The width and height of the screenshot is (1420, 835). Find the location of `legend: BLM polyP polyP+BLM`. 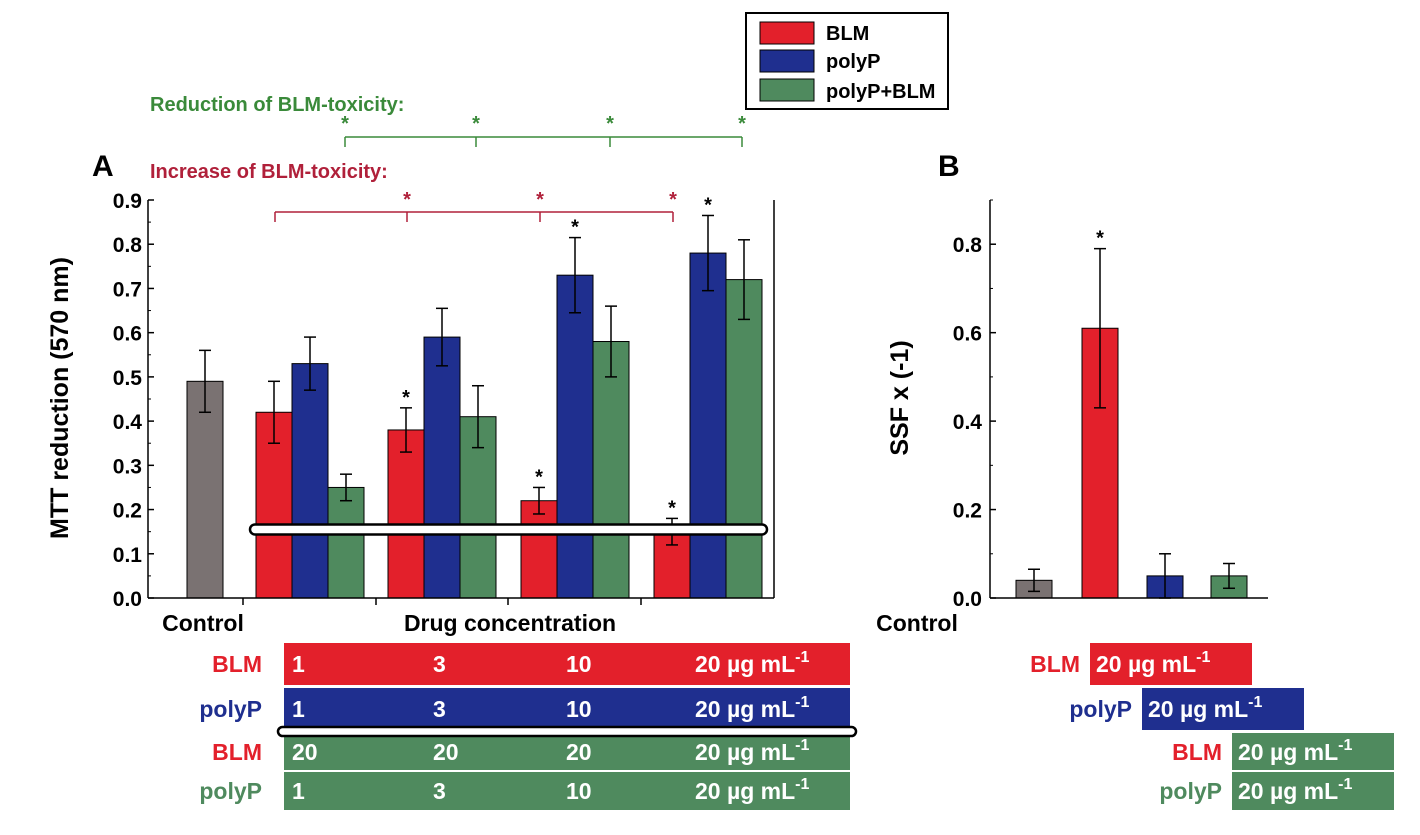

legend: BLM polyP polyP+BLM is located at coordinates (847, 61).